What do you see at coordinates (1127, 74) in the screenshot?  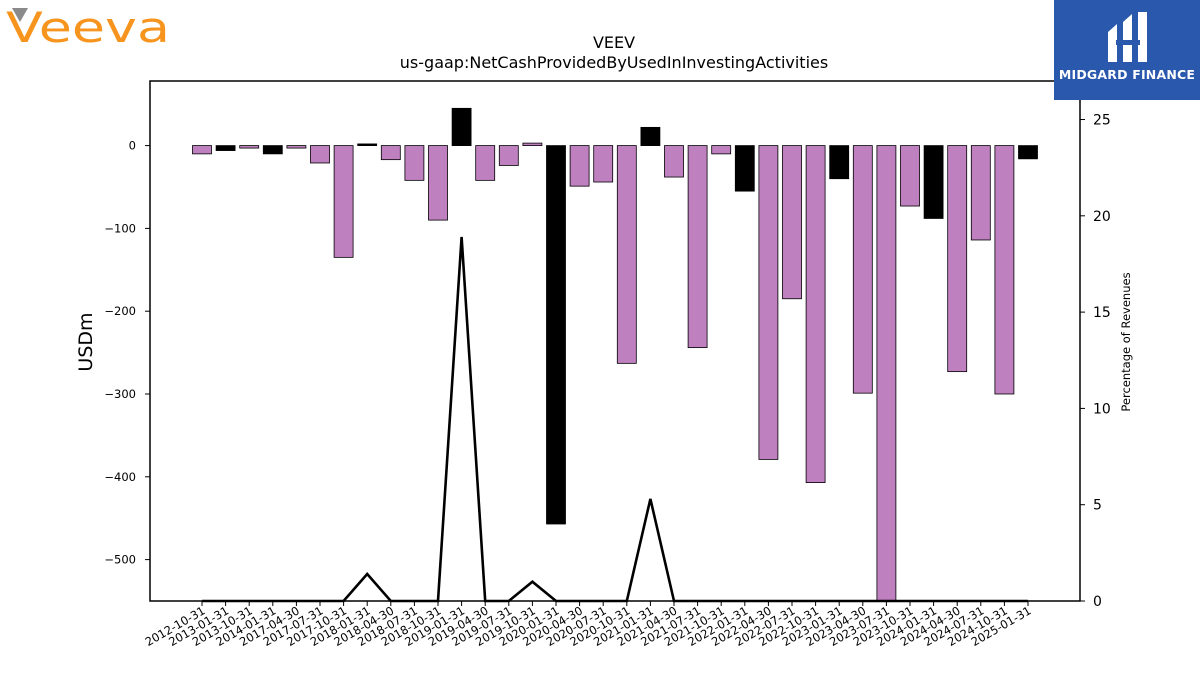 I see `publisher-name: MIDGARD FINANCE` at bounding box center [1127, 74].